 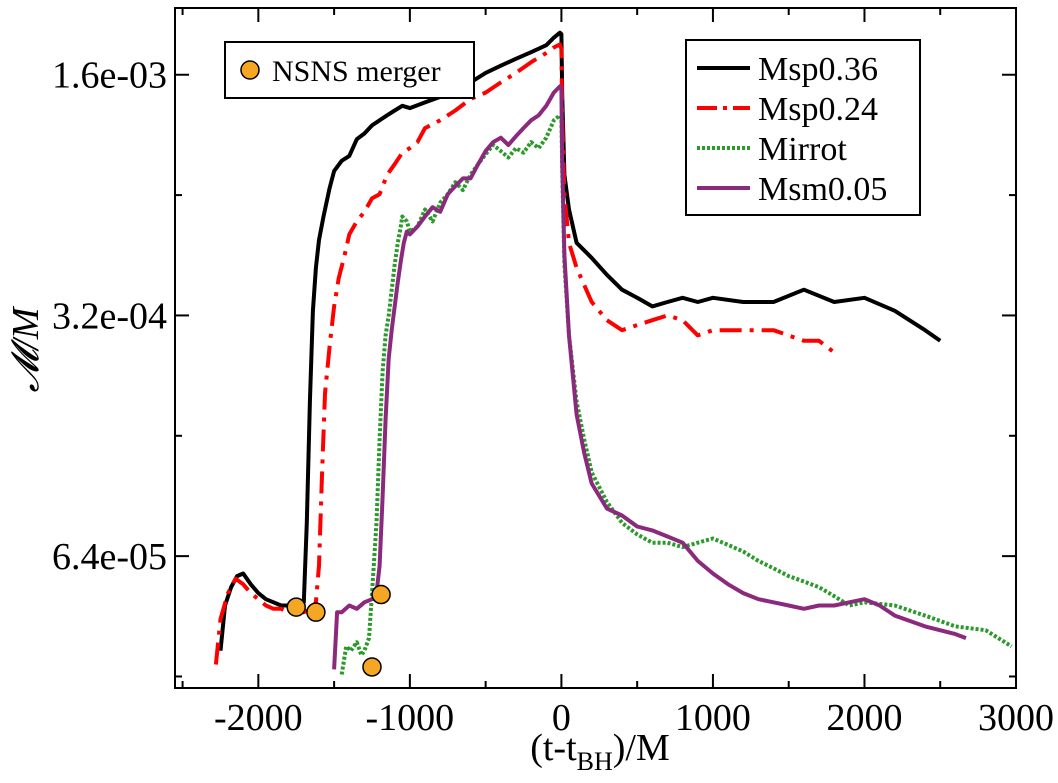 I want to click on legend-label-mirrot: Mirrot, so click(x=802, y=149).